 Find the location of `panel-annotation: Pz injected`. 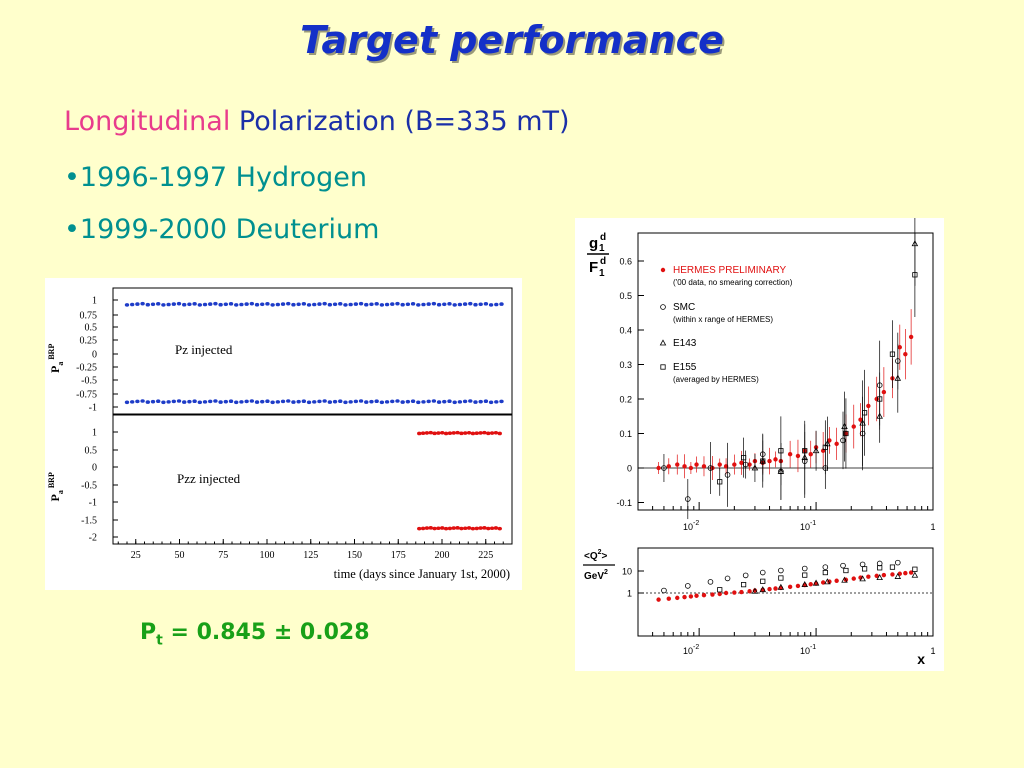

panel-annotation: Pz injected is located at coordinates (204, 349).